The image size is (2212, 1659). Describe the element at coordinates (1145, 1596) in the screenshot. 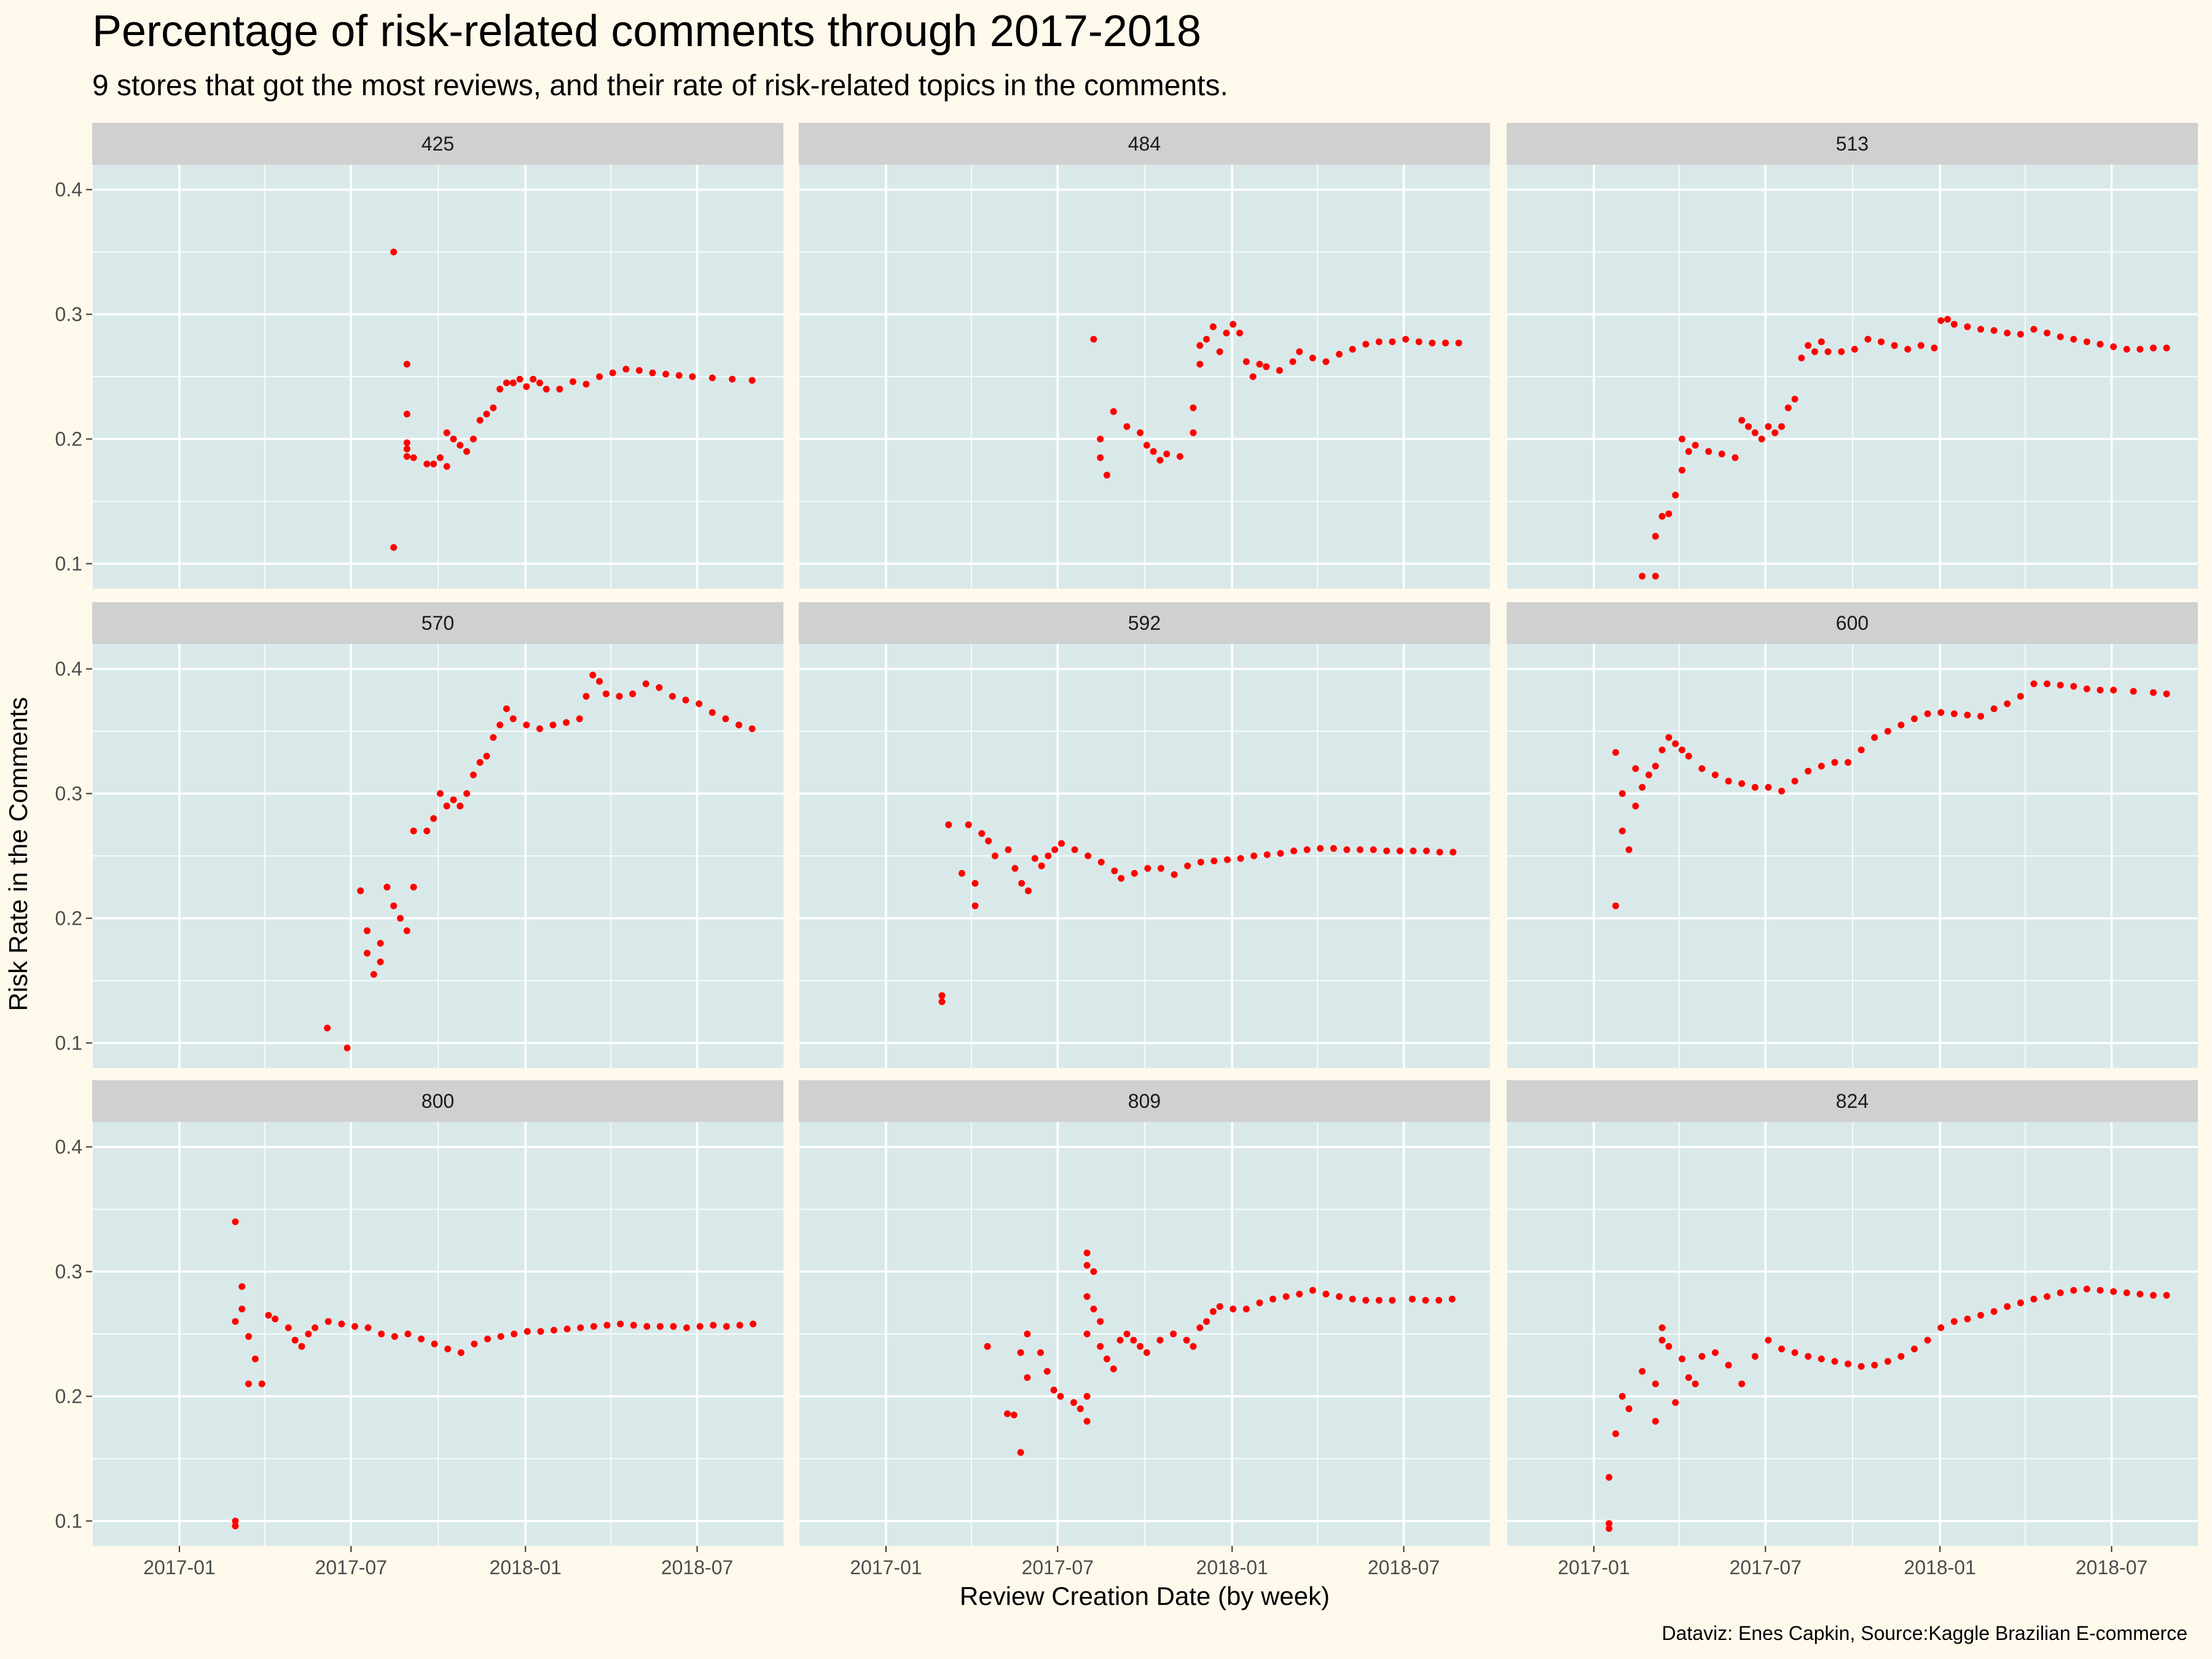

I see `x-axis-title: Review Creation Date (by week)` at that location.